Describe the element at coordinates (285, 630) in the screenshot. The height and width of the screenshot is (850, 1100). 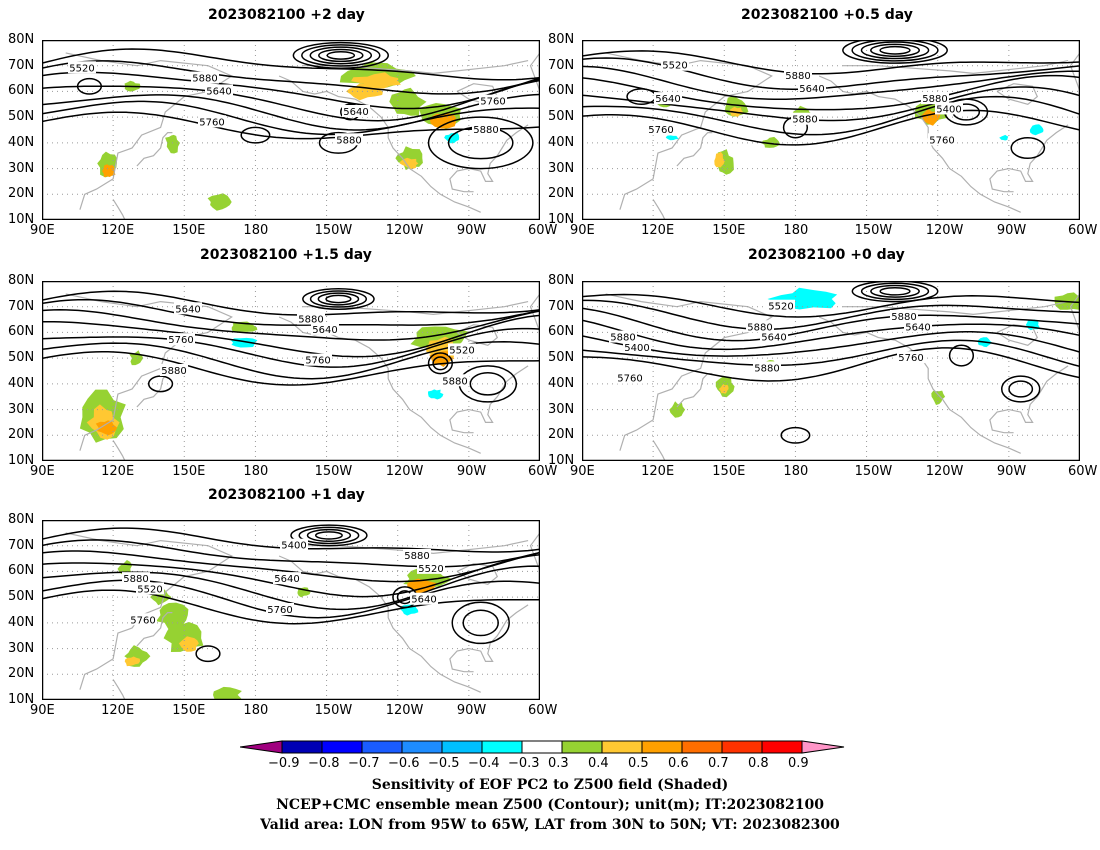
I see `sensitivity-shading` at that location.